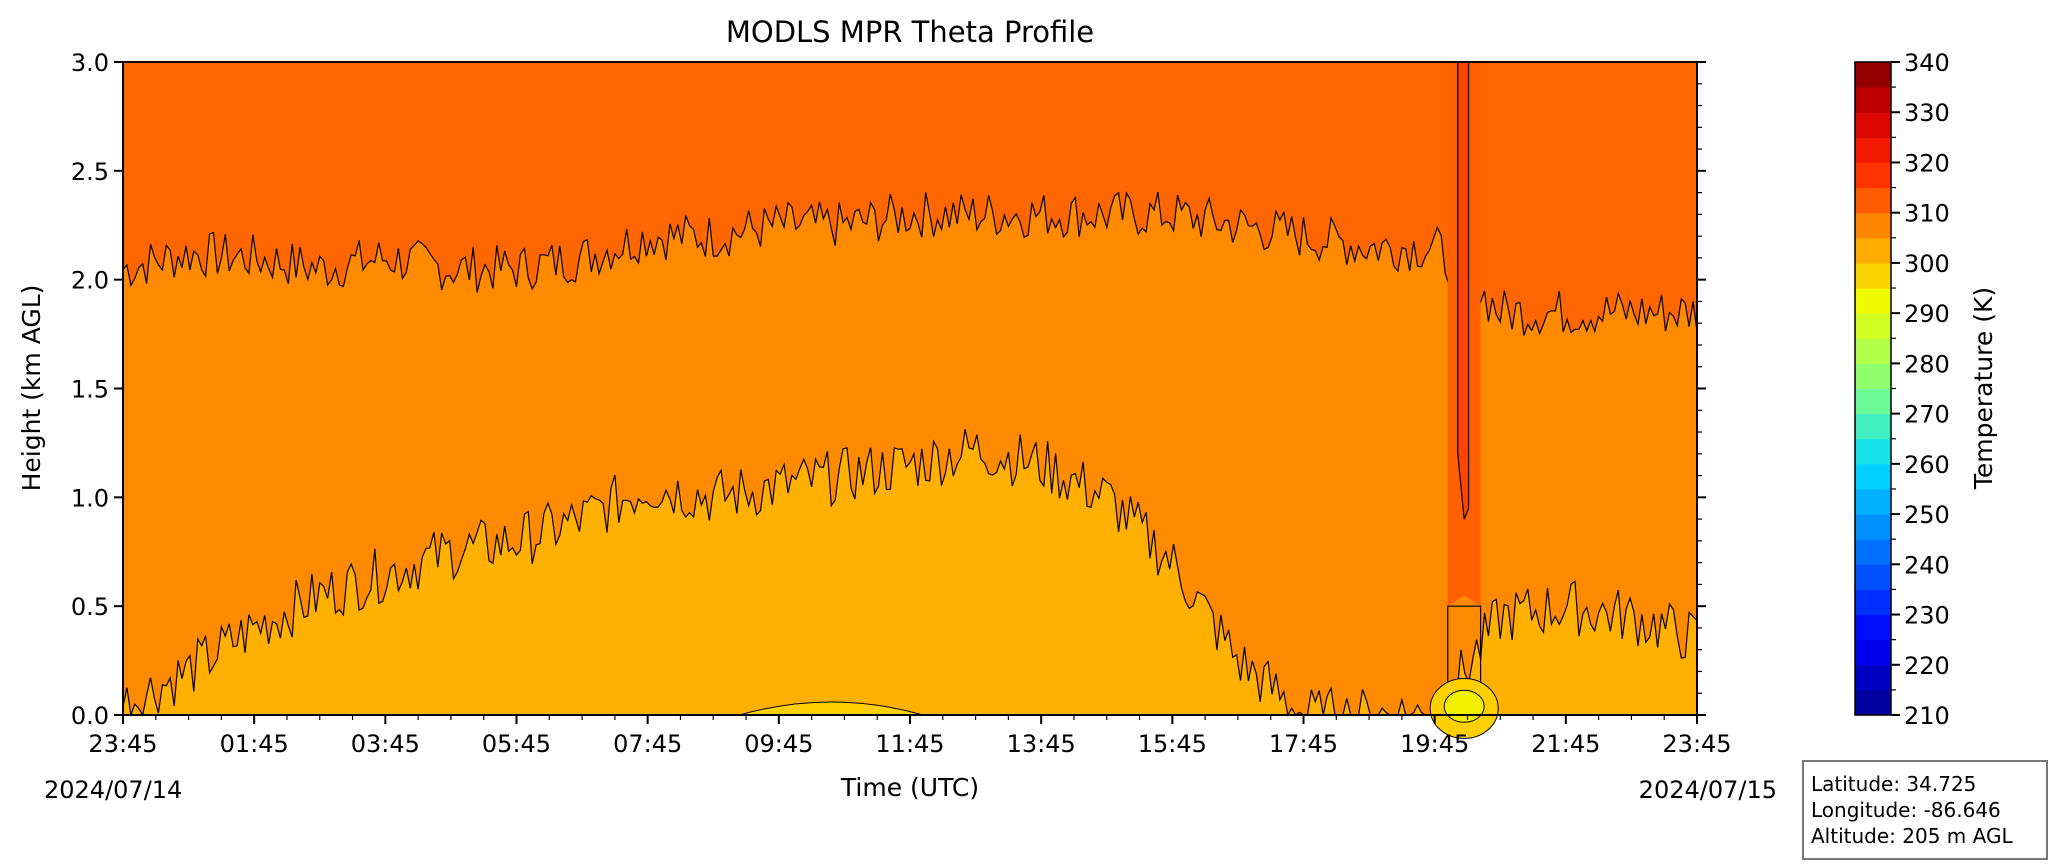 The width and height of the screenshot is (2055, 867). Describe the element at coordinates (1927, 415) in the screenshot. I see `colorbar-tick-label: 270` at that location.